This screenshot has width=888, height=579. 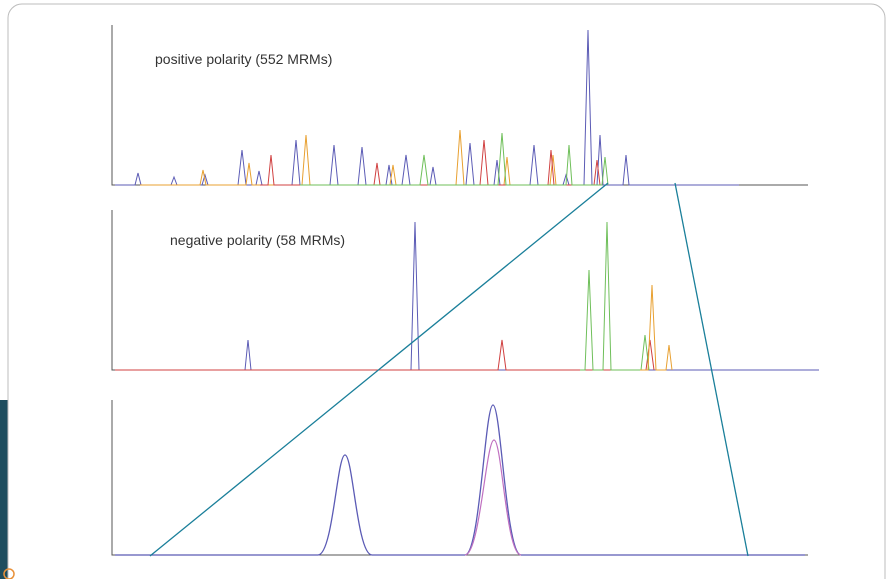 I want to click on panel-label: negative polarity (58 MRMs), so click(x=257, y=240).